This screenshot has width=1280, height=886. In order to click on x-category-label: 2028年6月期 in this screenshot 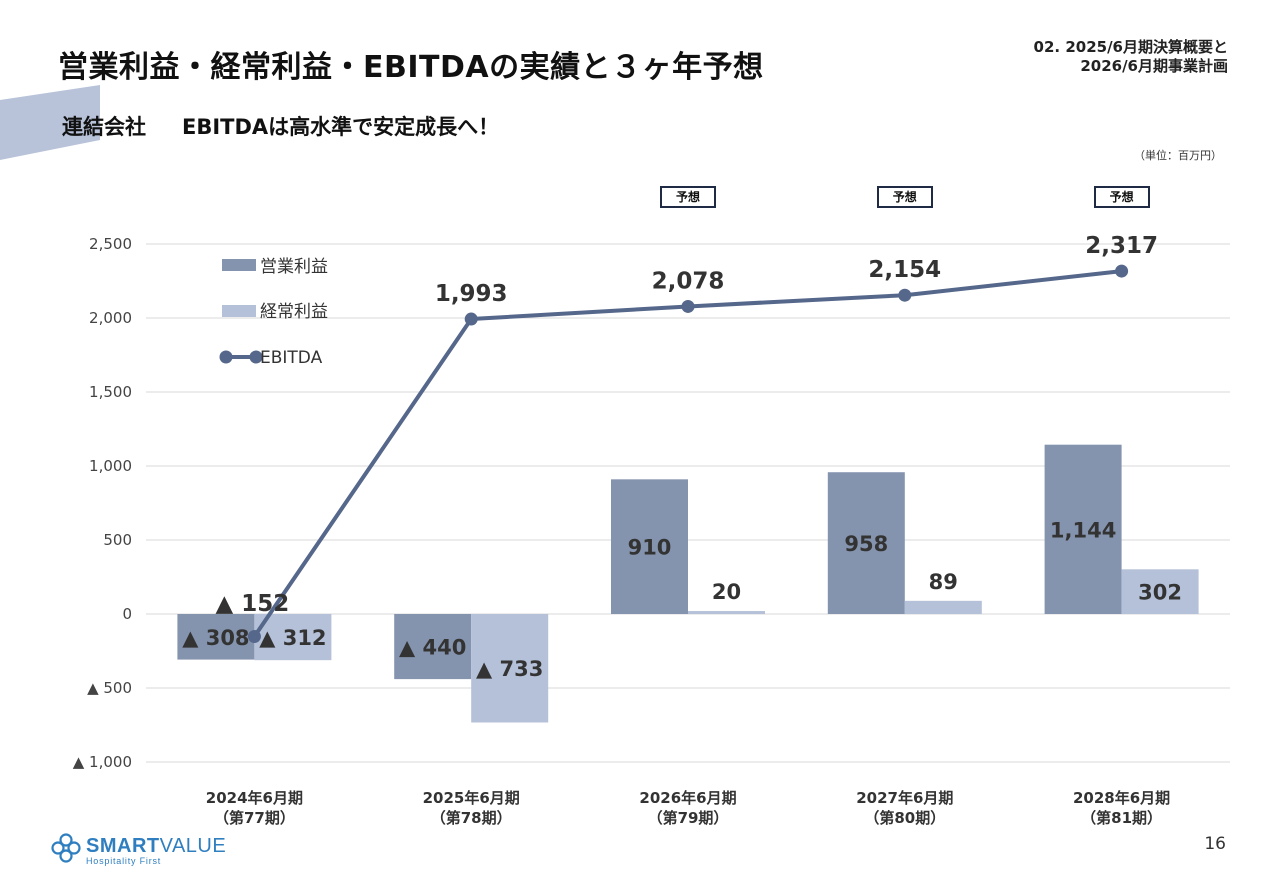, I will do `click(1121, 798)`.